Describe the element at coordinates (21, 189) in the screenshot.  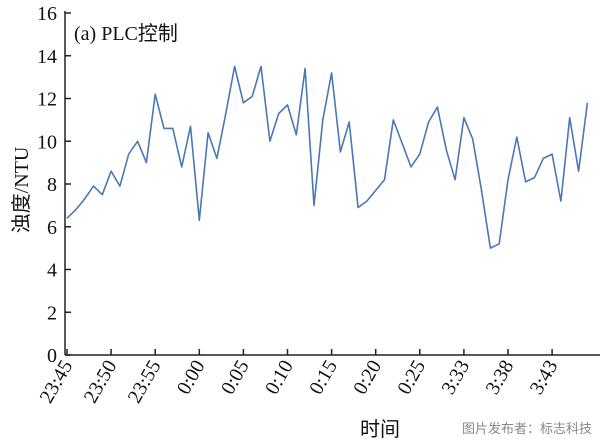
I see `y-axis-label: 浊度/NTU` at that location.